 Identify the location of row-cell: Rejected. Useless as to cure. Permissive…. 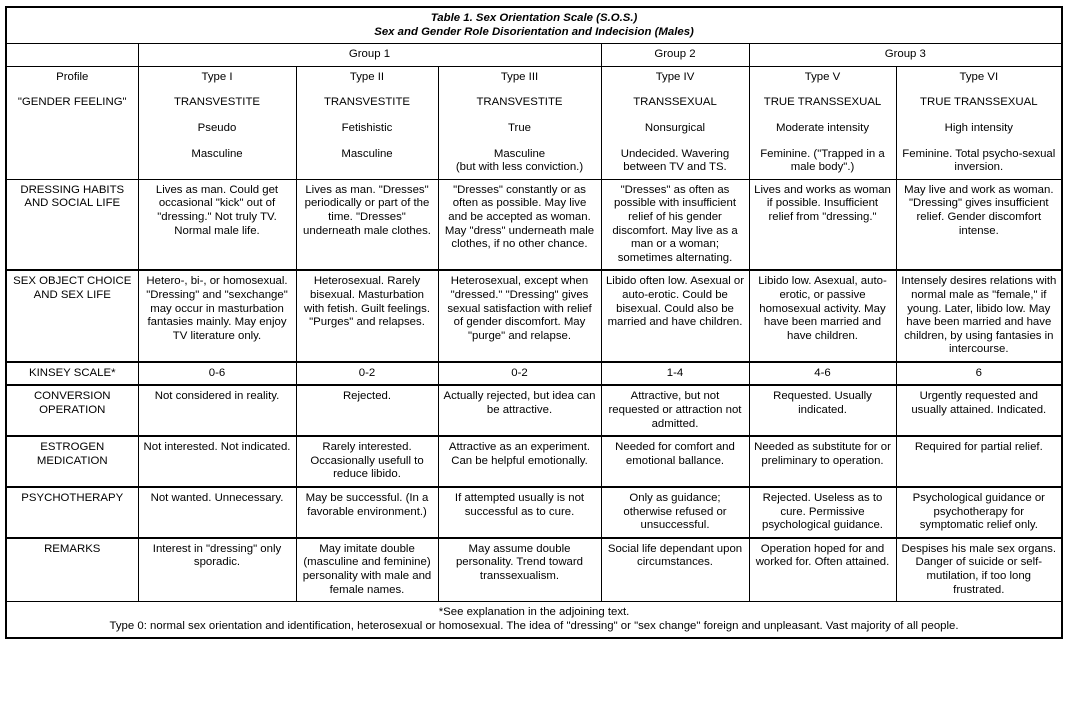
(822, 512).